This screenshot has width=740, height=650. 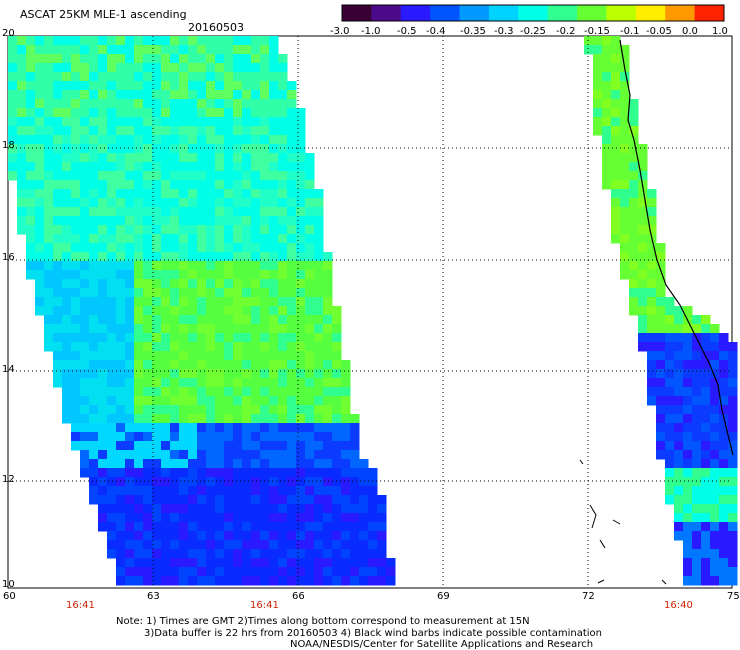 What do you see at coordinates (216, 27) in the screenshot?
I see `map-date: 20160503` at bounding box center [216, 27].